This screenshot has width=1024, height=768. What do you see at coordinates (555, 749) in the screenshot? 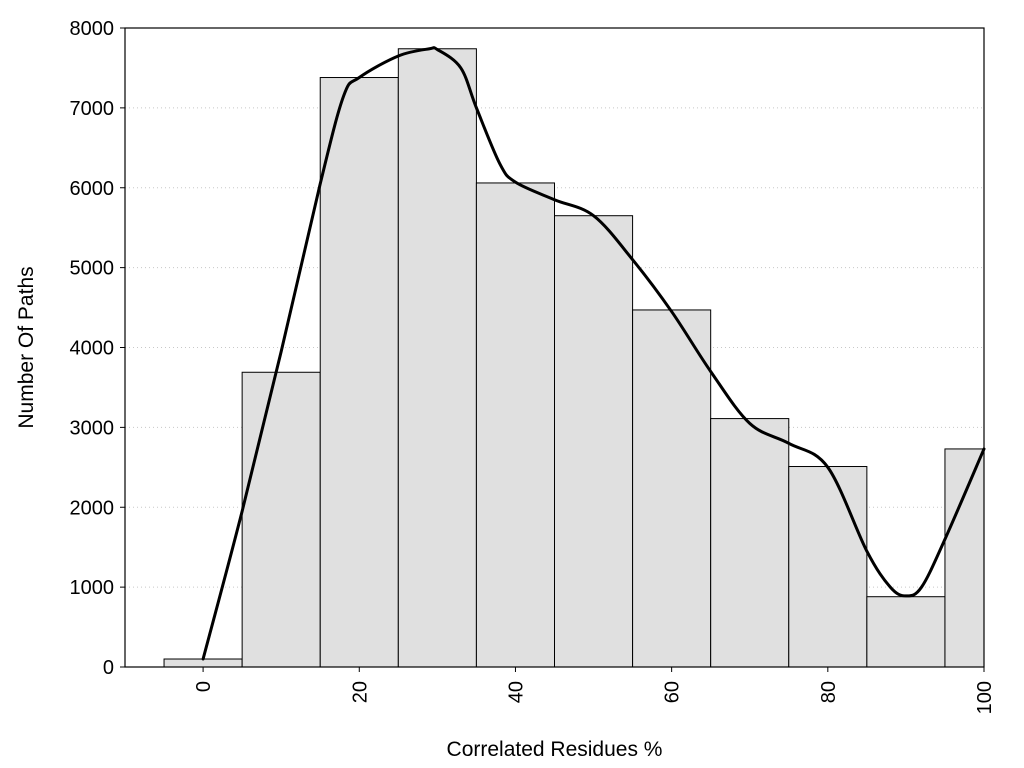
I see `x-axis-title: Correlated Residues %` at bounding box center [555, 749].